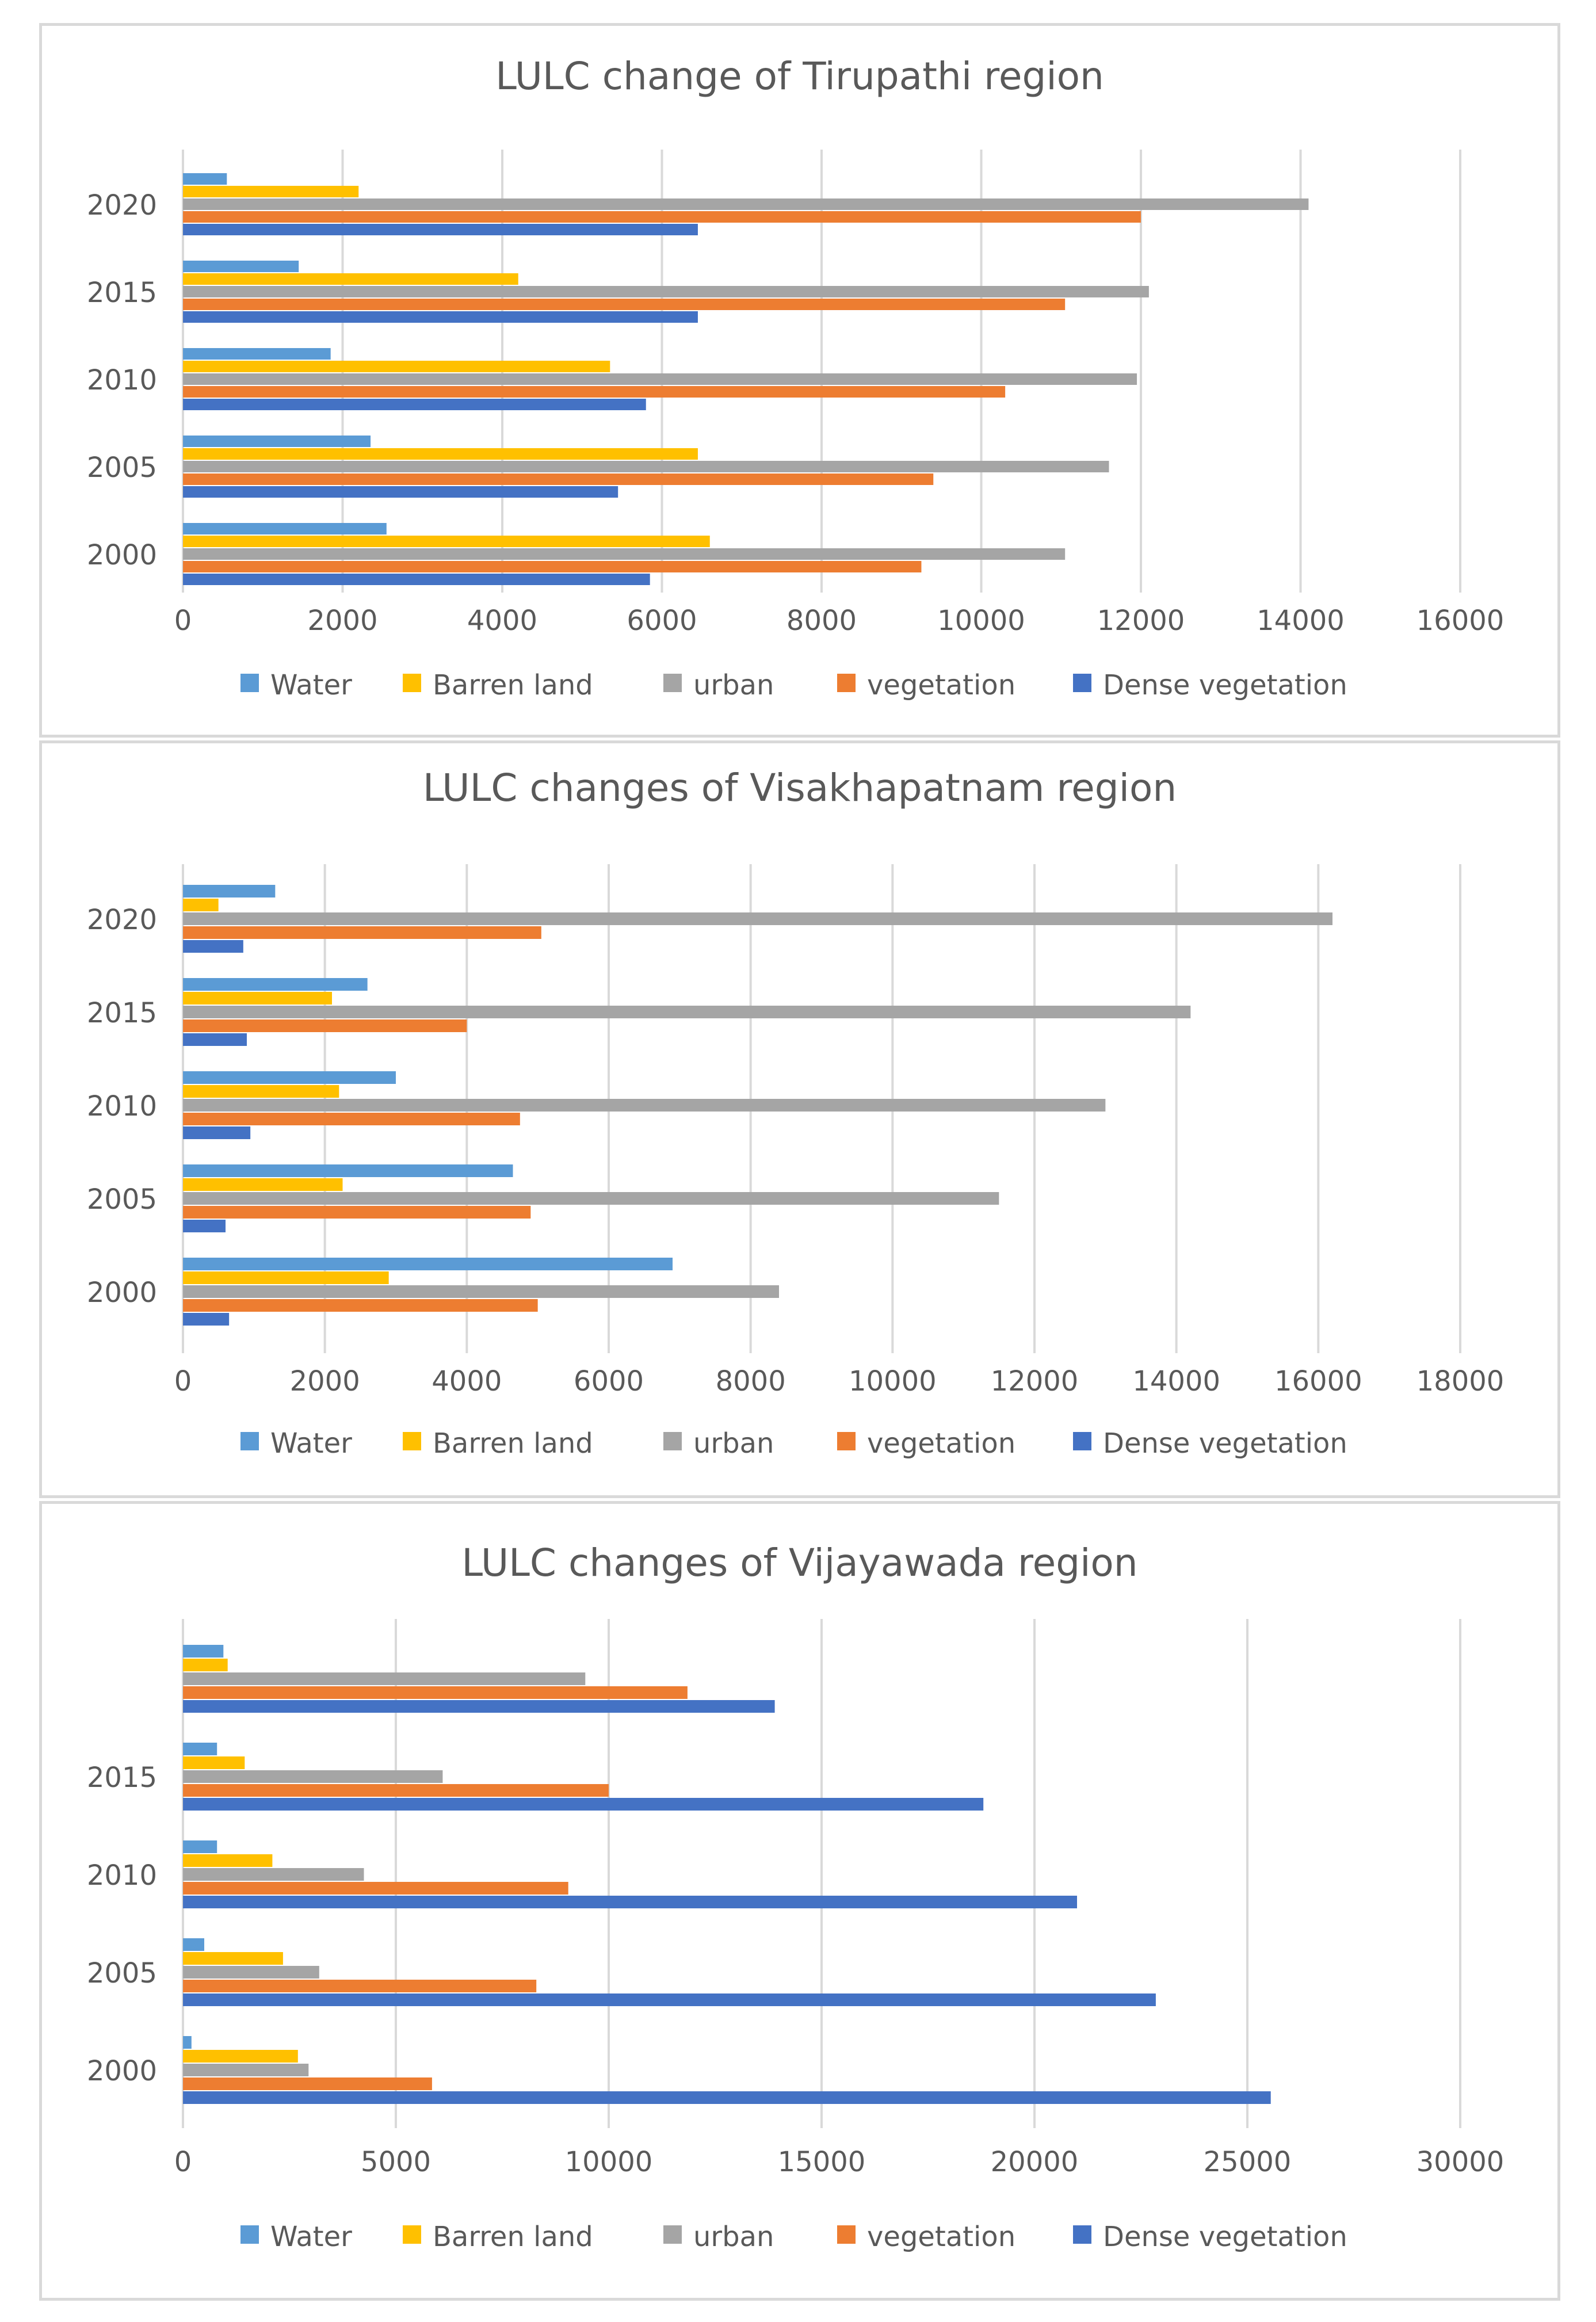  Describe the element at coordinates (396, 2162) in the screenshot. I see `x-tick-label: 5000` at that location.